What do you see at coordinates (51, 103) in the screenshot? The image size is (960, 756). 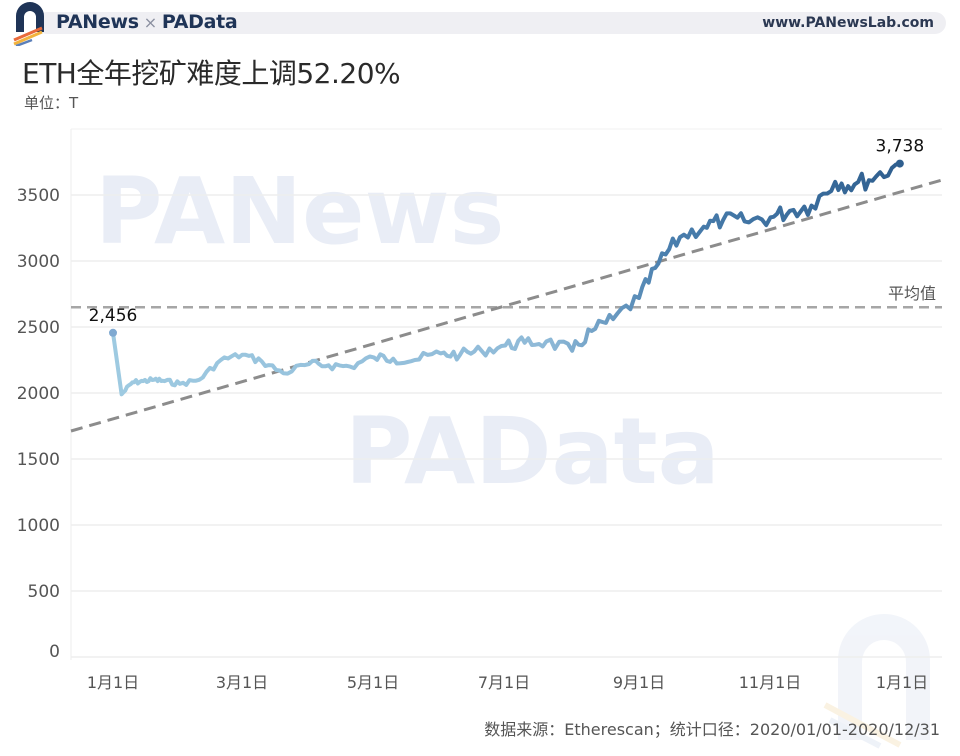 I see `unit-label: 单位：T` at bounding box center [51, 103].